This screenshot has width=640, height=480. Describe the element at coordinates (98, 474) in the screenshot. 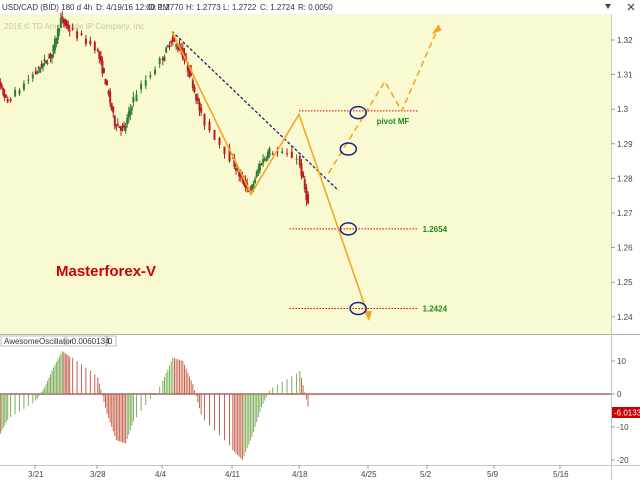

I see `time-tick-label: 3/28` at that location.